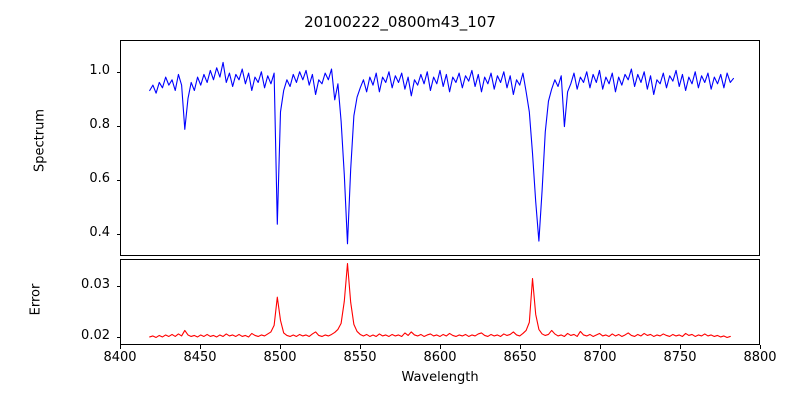 This screenshot has width=800, height=400. I want to click on error-data-line, so click(440, 301).